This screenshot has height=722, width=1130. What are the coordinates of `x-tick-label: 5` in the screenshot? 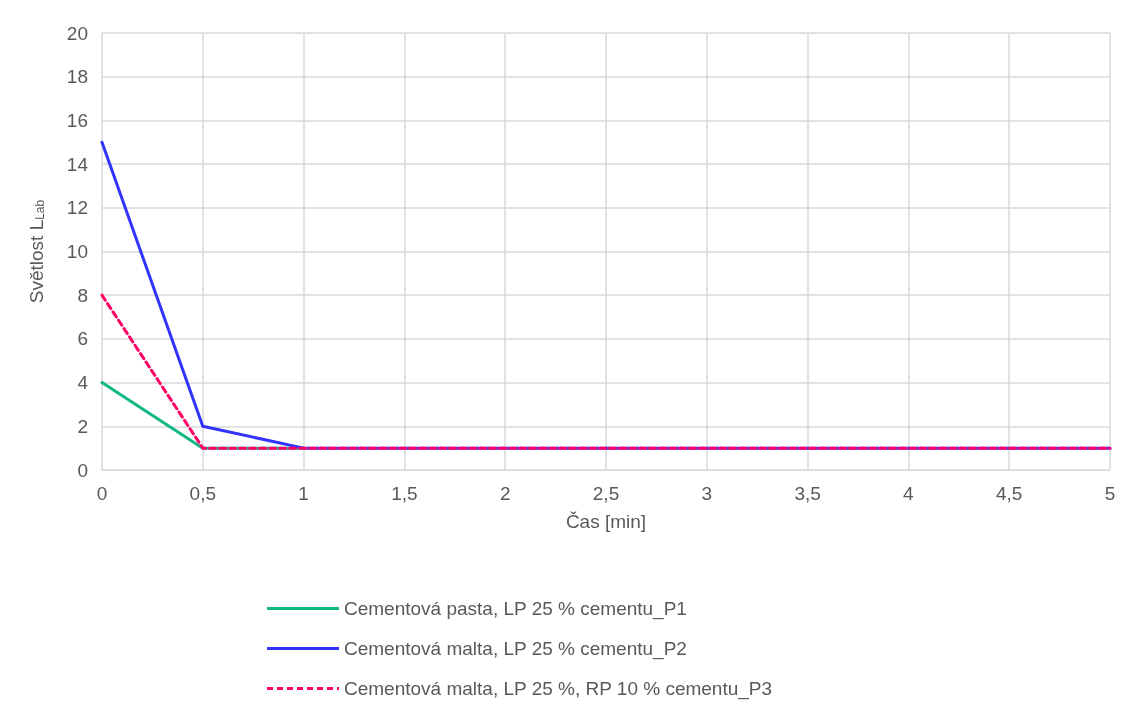 It's located at (1110, 493).